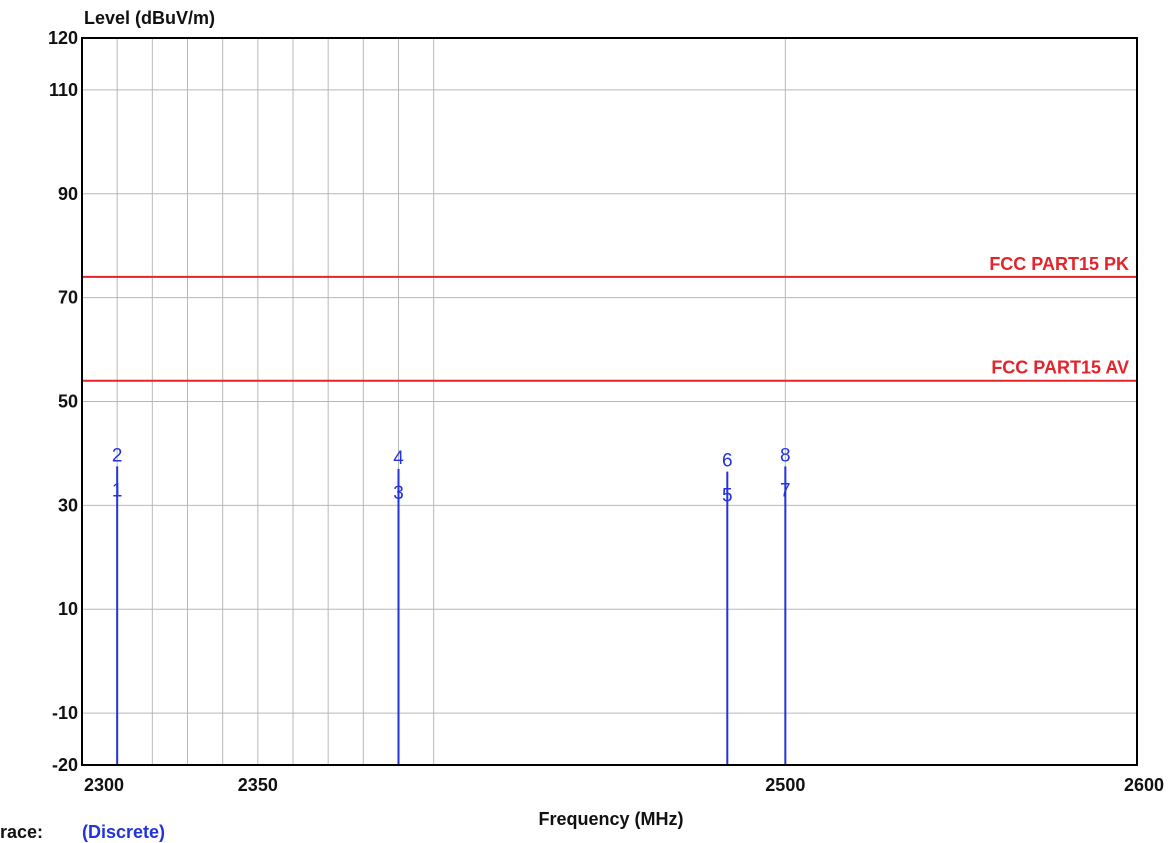 The height and width of the screenshot is (843, 1168). I want to click on marker-label: 1, so click(117, 490).